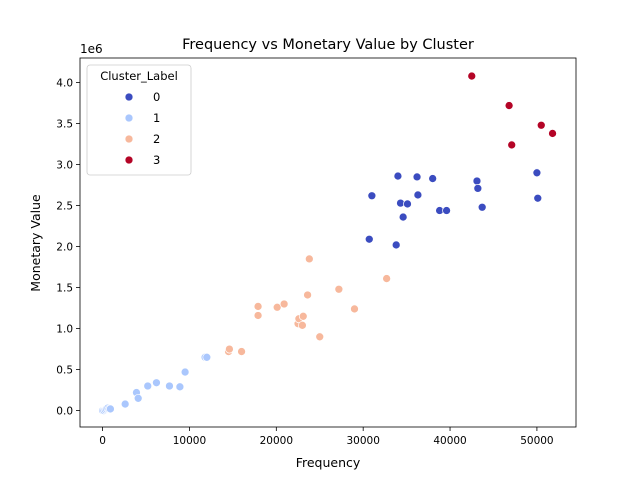 Image resolution: width=640 pixels, height=484 pixels. Describe the element at coordinates (189, 441) in the screenshot. I see `x-tick-label: 10000` at that location.